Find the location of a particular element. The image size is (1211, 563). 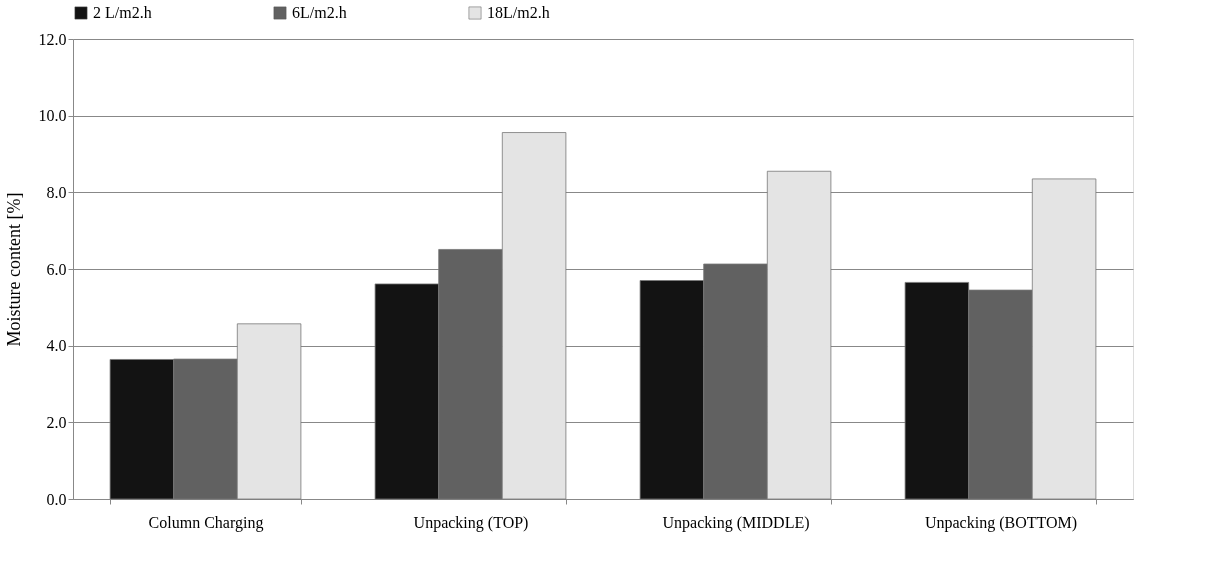

legend-label: 6L/m2.h is located at coordinates (319, 12).